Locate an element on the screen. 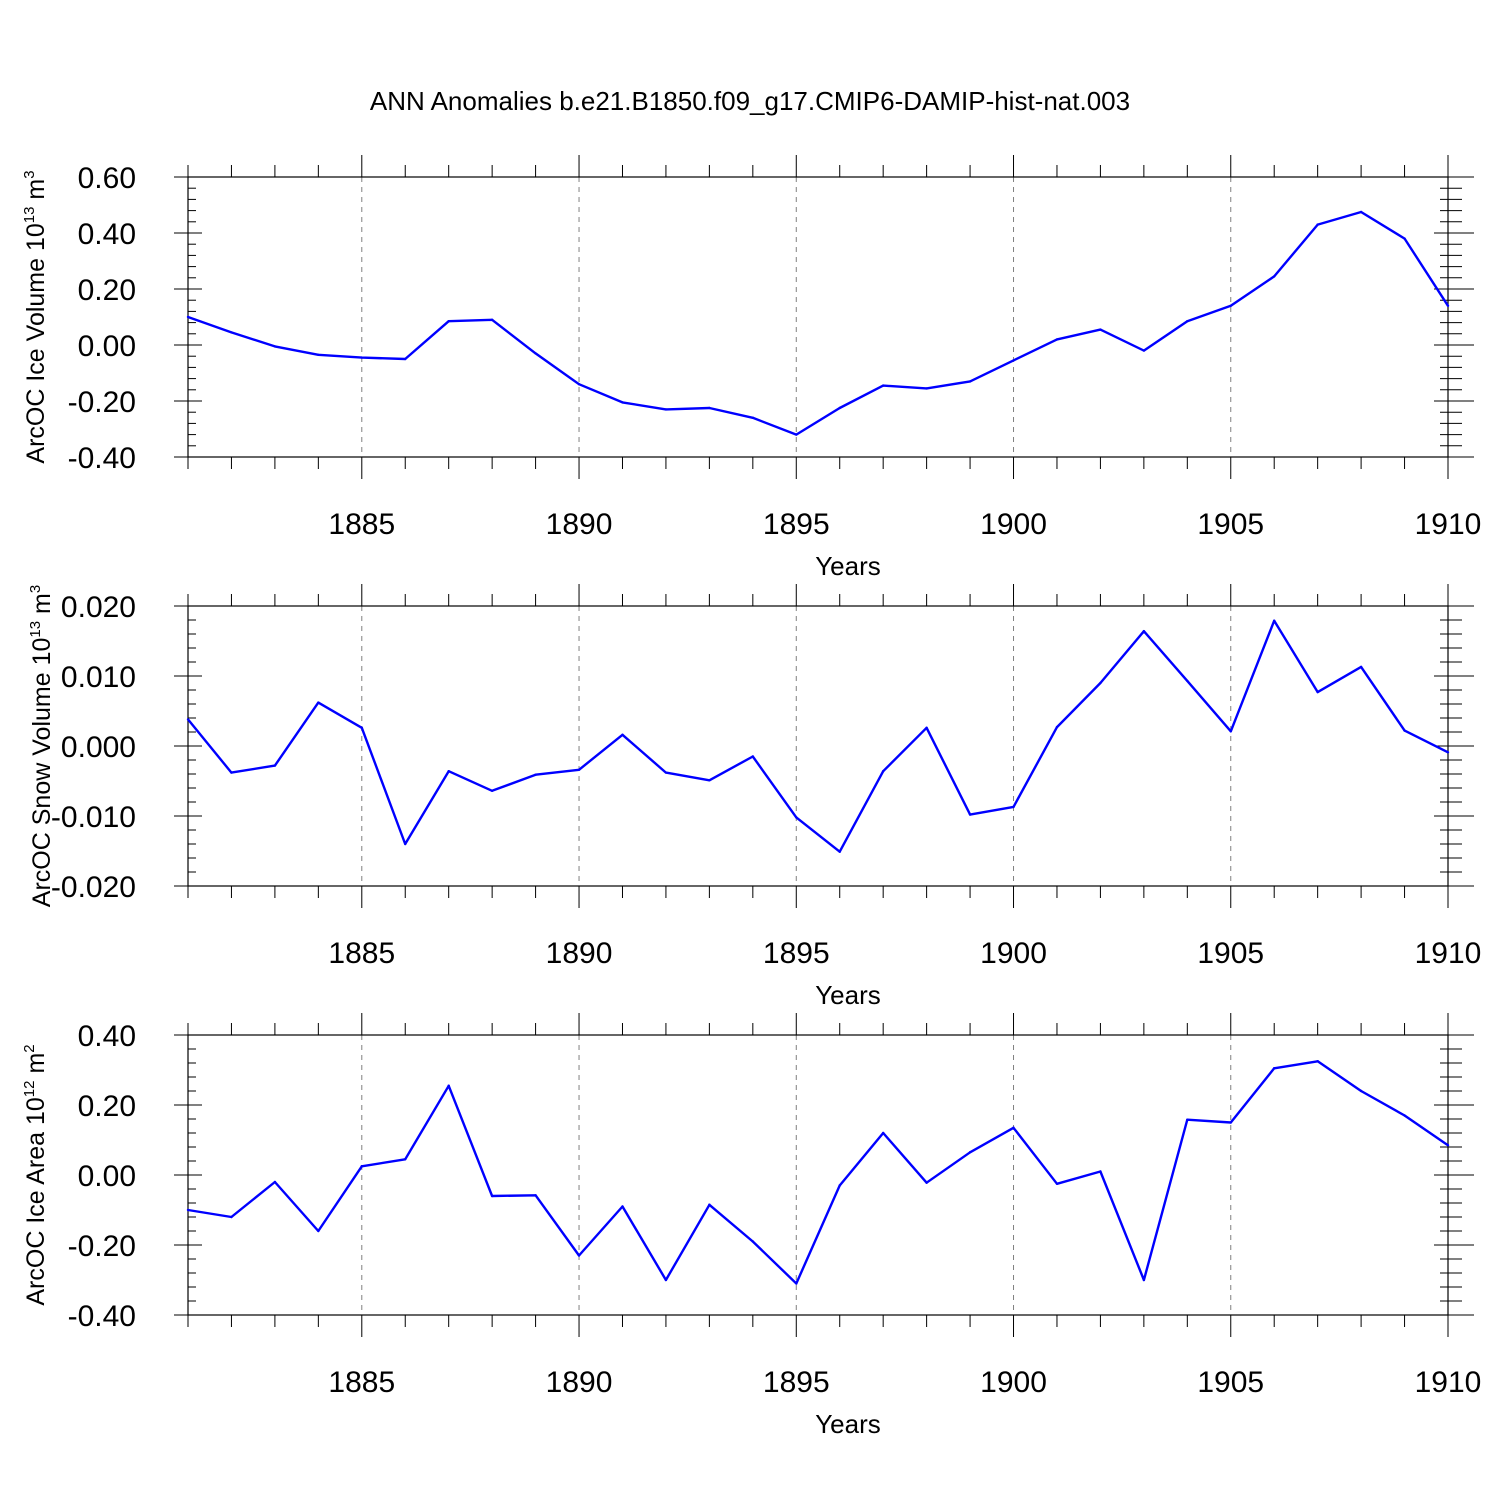 The image size is (1500, 1500). x-tick-label: 1895 is located at coordinates (796, 1382).